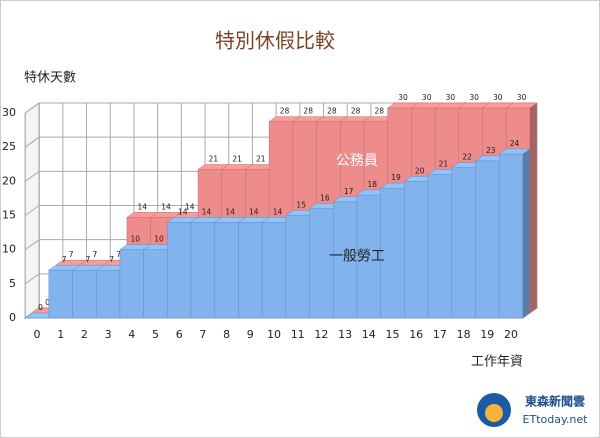 The width and height of the screenshot is (600, 438). What do you see at coordinates (416, 334) in the screenshot?
I see `x-tick-label: 16` at bounding box center [416, 334].